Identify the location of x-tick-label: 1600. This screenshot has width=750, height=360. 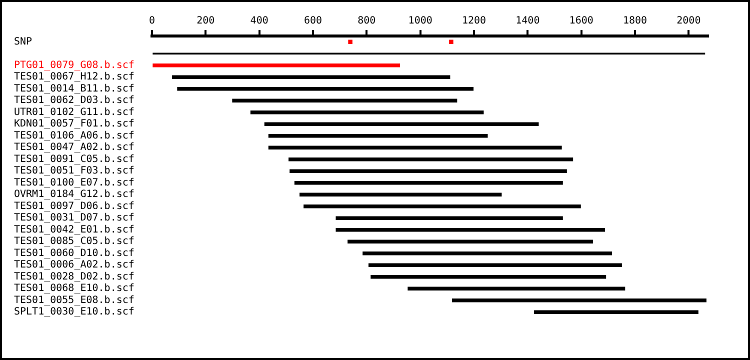
(581, 21).